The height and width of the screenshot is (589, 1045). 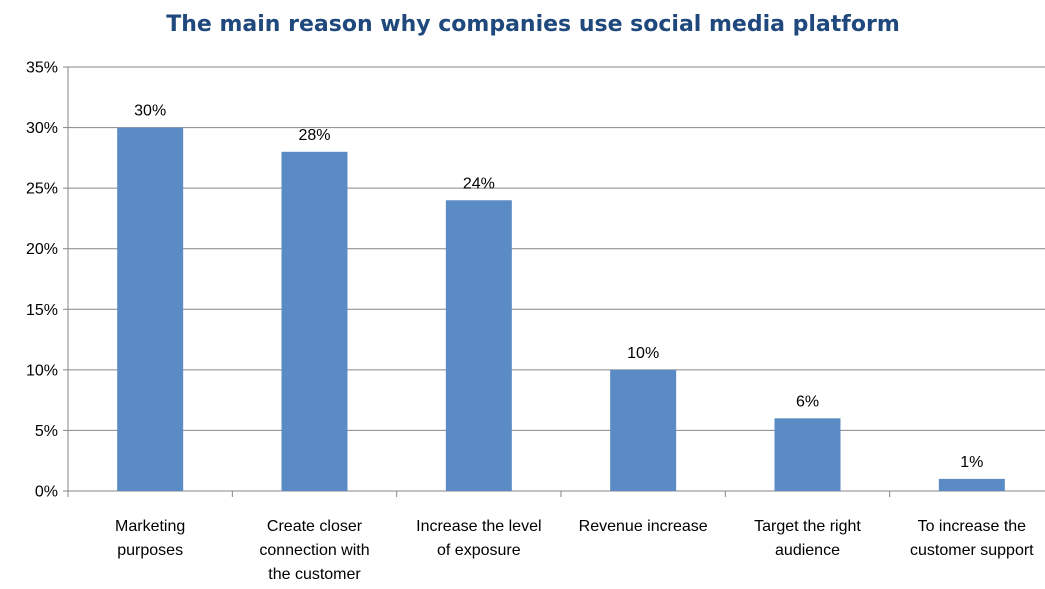 I want to click on x-category-label-line: customer support, so click(x=972, y=550).